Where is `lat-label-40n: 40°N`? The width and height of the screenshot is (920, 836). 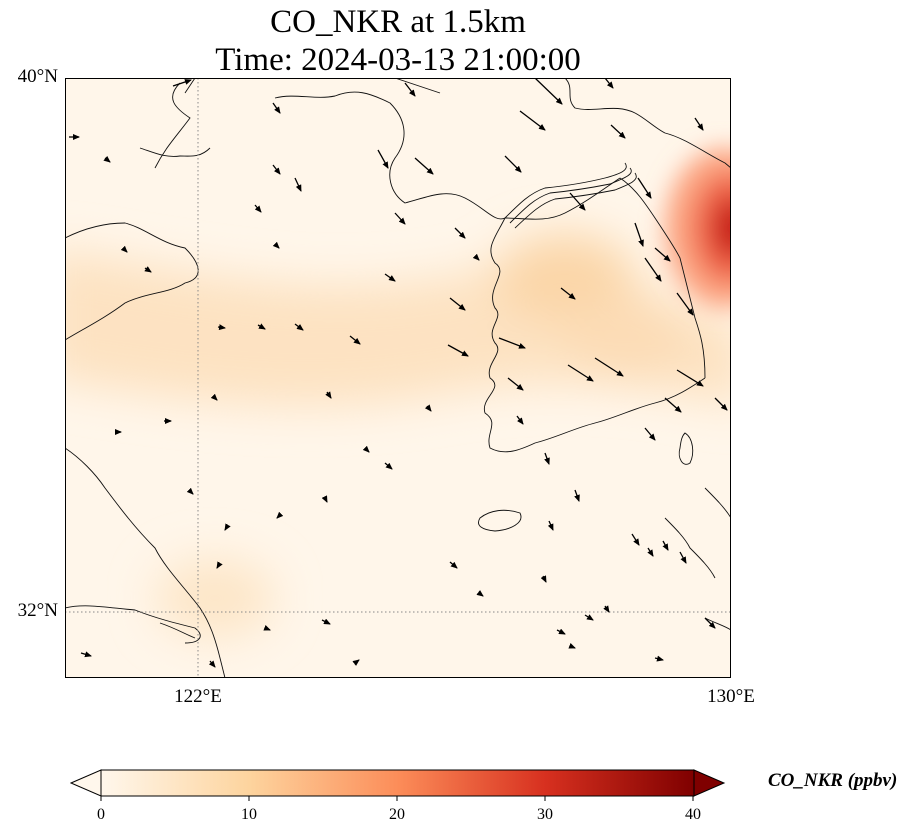
lat-label-40n: 40°N is located at coordinates (37, 76).